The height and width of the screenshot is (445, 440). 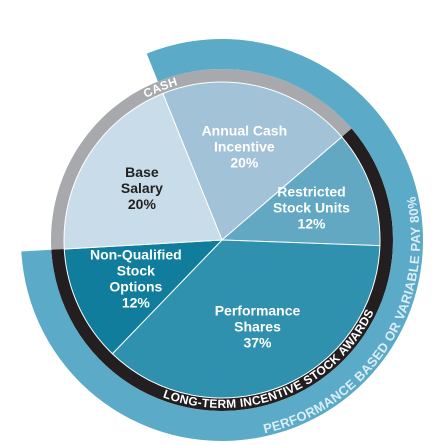 What do you see at coordinates (136, 254) in the screenshot?
I see `slice-label: Non-Qualified` at bounding box center [136, 254].